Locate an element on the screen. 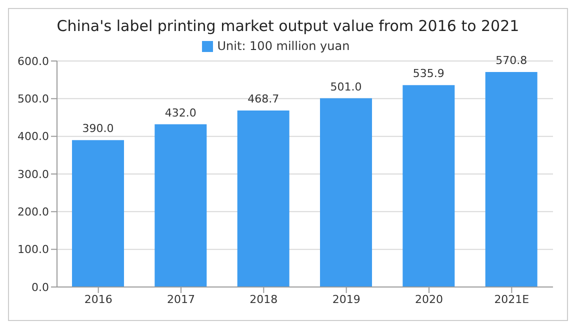  data-label: 535.9 is located at coordinates (428, 73).